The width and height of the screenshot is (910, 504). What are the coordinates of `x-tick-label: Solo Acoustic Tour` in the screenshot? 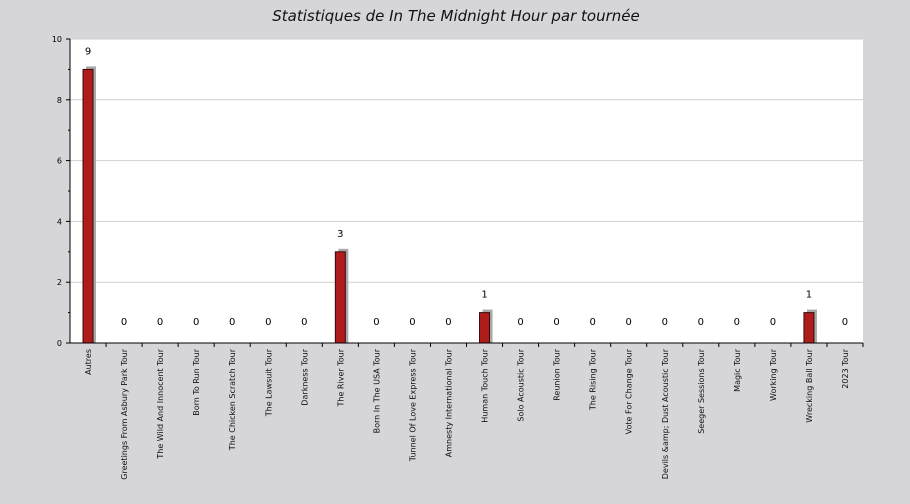 It's located at (521, 384).